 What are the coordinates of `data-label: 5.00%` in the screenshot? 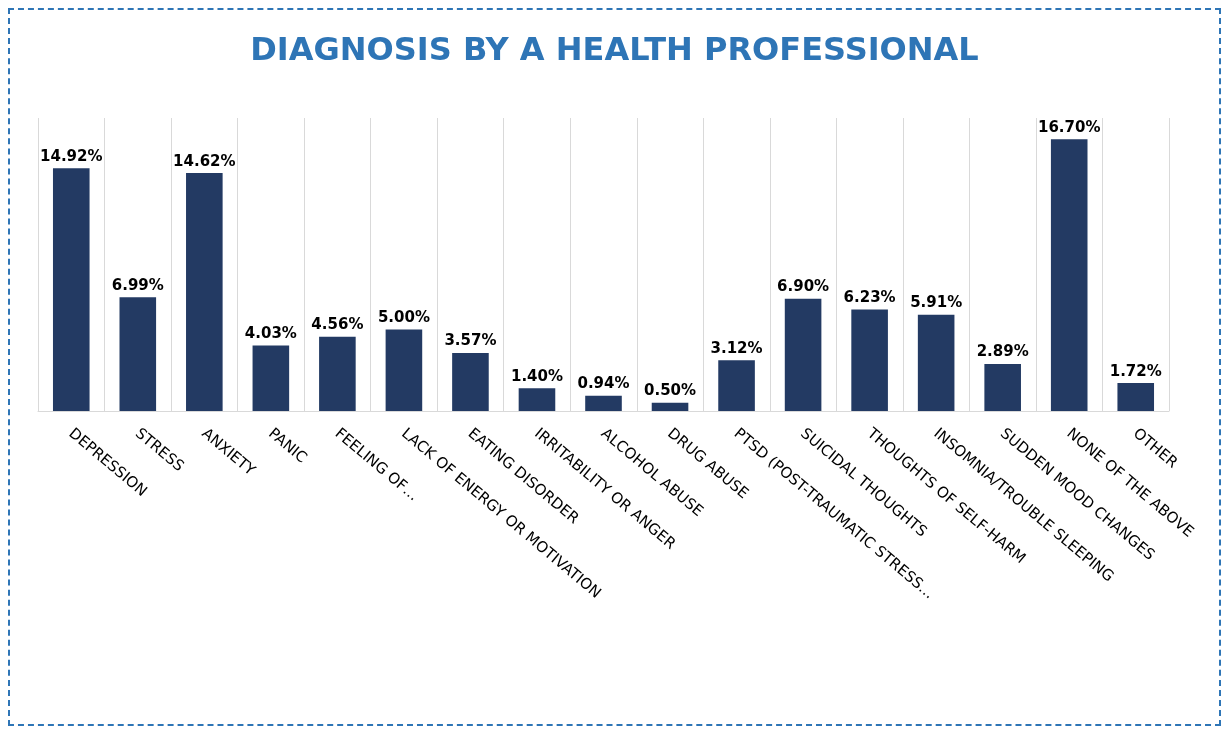 It's located at (403, 317).